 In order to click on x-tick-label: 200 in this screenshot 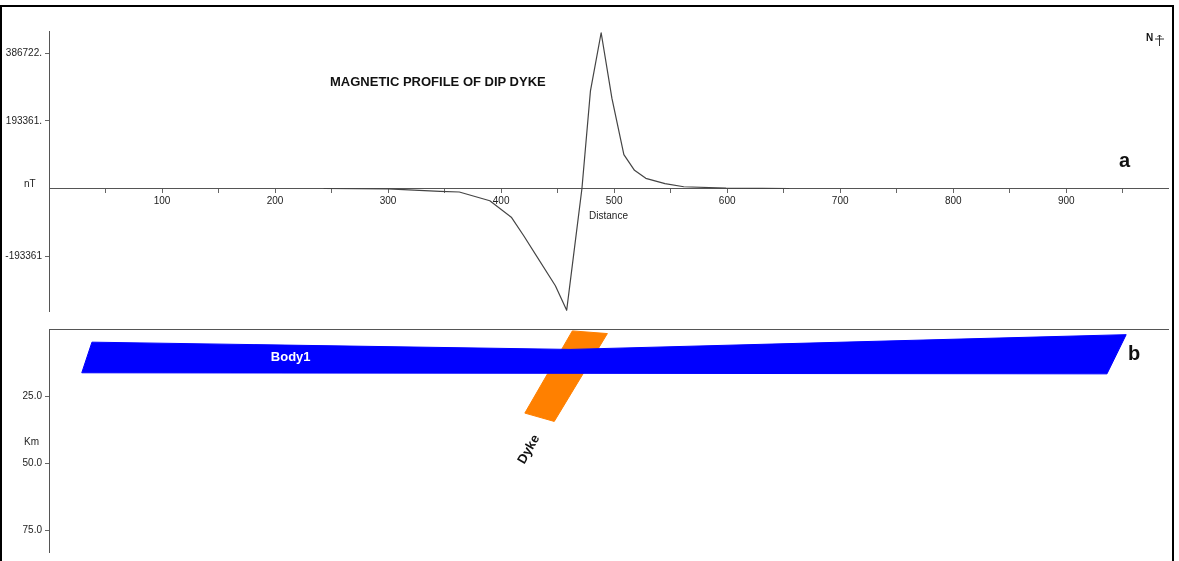, I will do `click(275, 201)`.